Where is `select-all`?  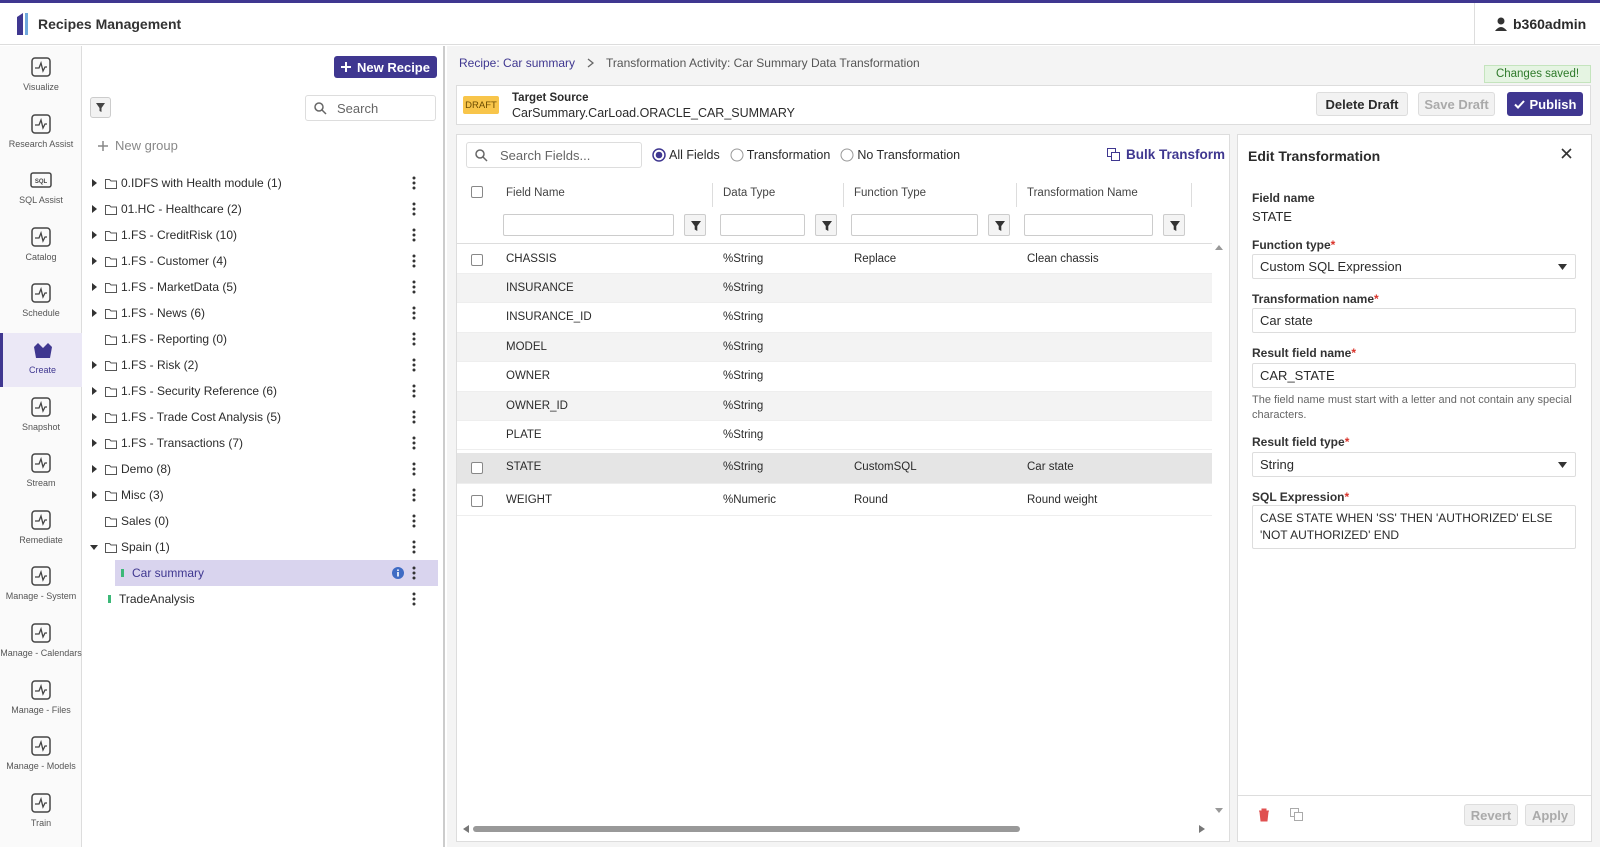 select-all is located at coordinates (477, 192).